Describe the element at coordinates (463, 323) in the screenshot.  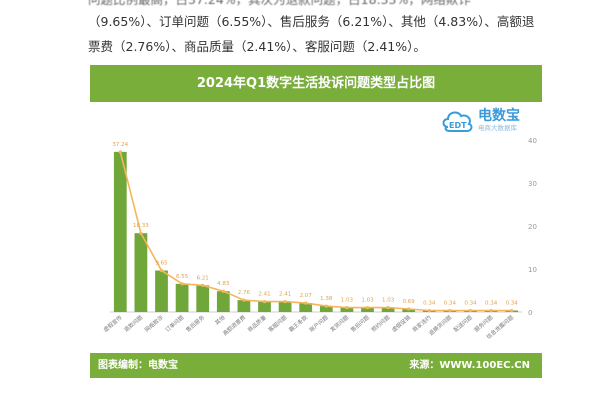
I see `category-label-17: 配送问题` at that location.